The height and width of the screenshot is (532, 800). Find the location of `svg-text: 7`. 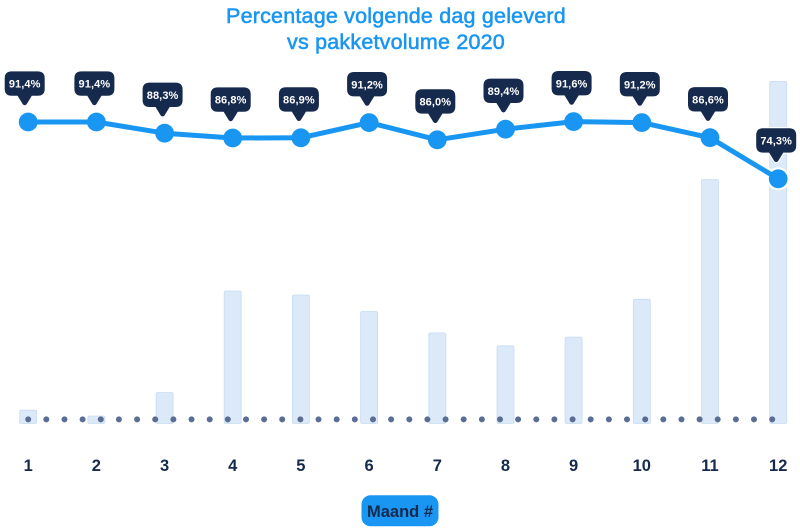

svg-text: 7 is located at coordinates (437, 466).